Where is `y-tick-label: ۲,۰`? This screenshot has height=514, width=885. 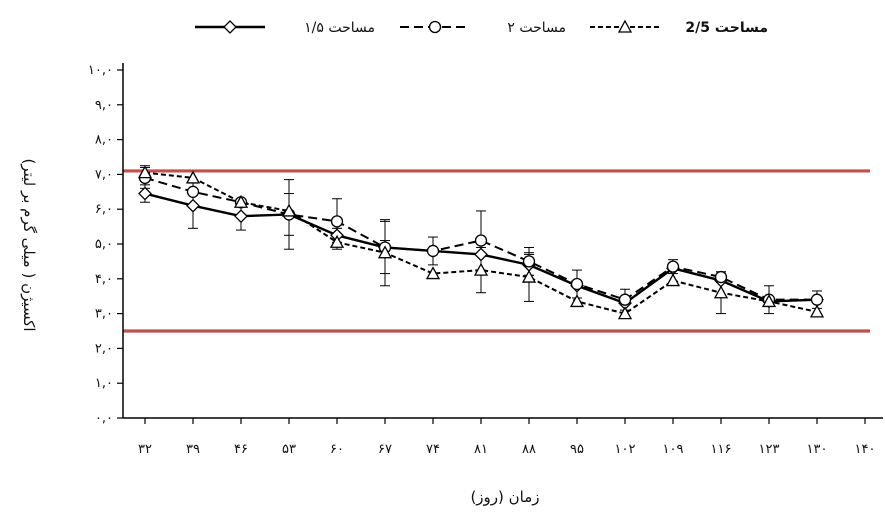 y-tick-label: ۲,۰ is located at coordinates (104, 348).